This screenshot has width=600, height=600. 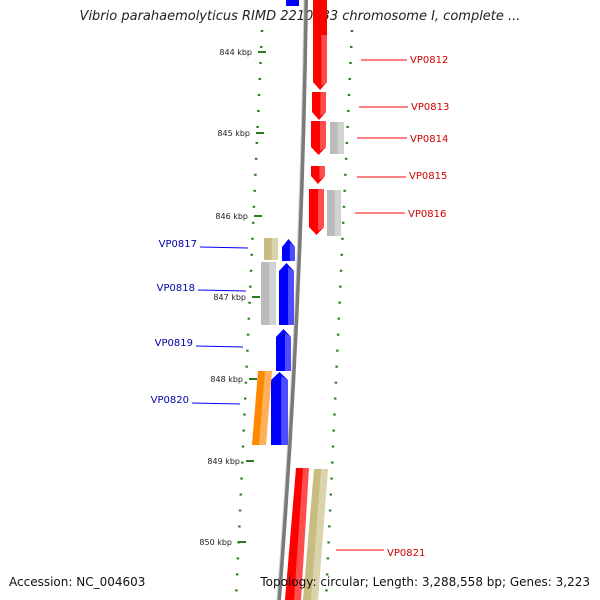 I want to click on gene-reverse-top, so click(x=292, y=3).